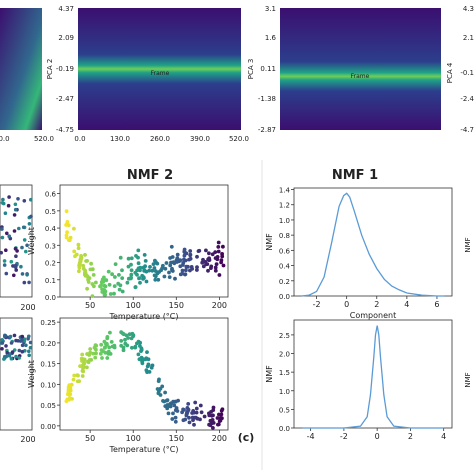 This screenshot has height=474, width=474. Describe the element at coordinates (377, 436) in the screenshot. I see `nmf1-bottom-xtick-label-2: 0` at that location.